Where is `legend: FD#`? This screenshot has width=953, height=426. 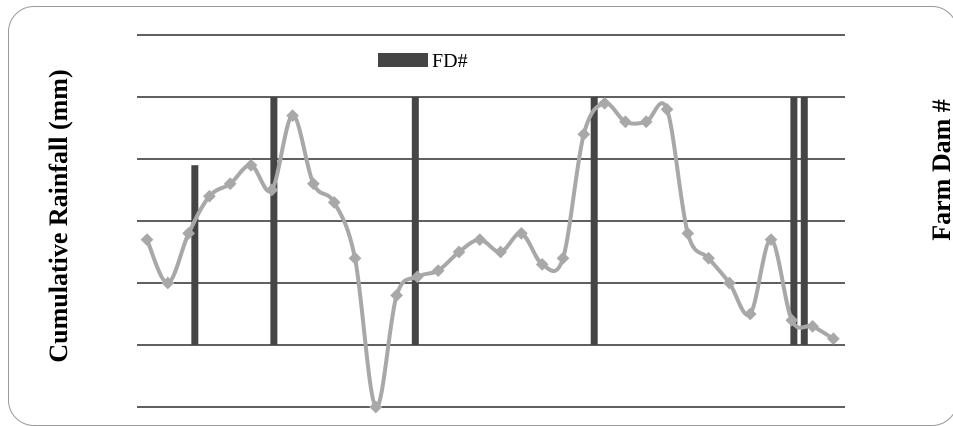 legend: FD# is located at coordinates (423, 61).